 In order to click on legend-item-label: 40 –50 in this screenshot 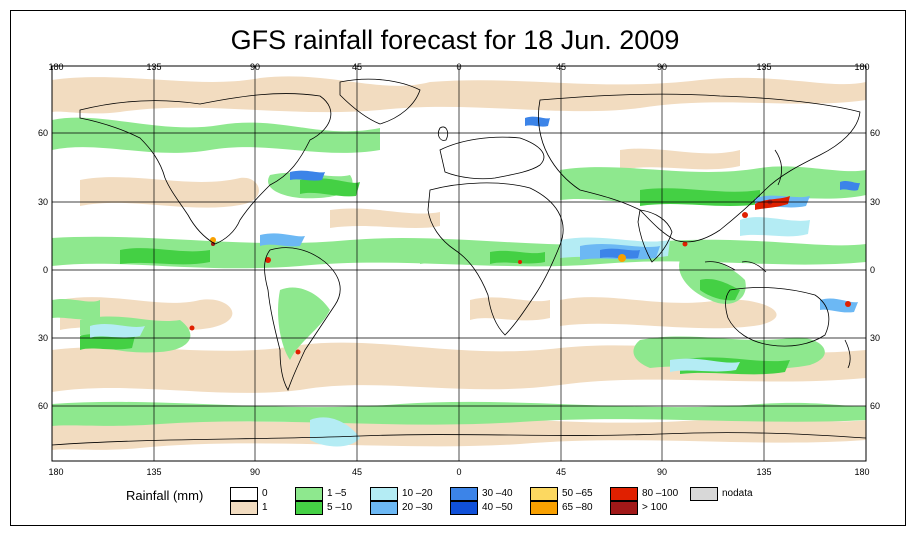, I will do `click(497, 507)`.